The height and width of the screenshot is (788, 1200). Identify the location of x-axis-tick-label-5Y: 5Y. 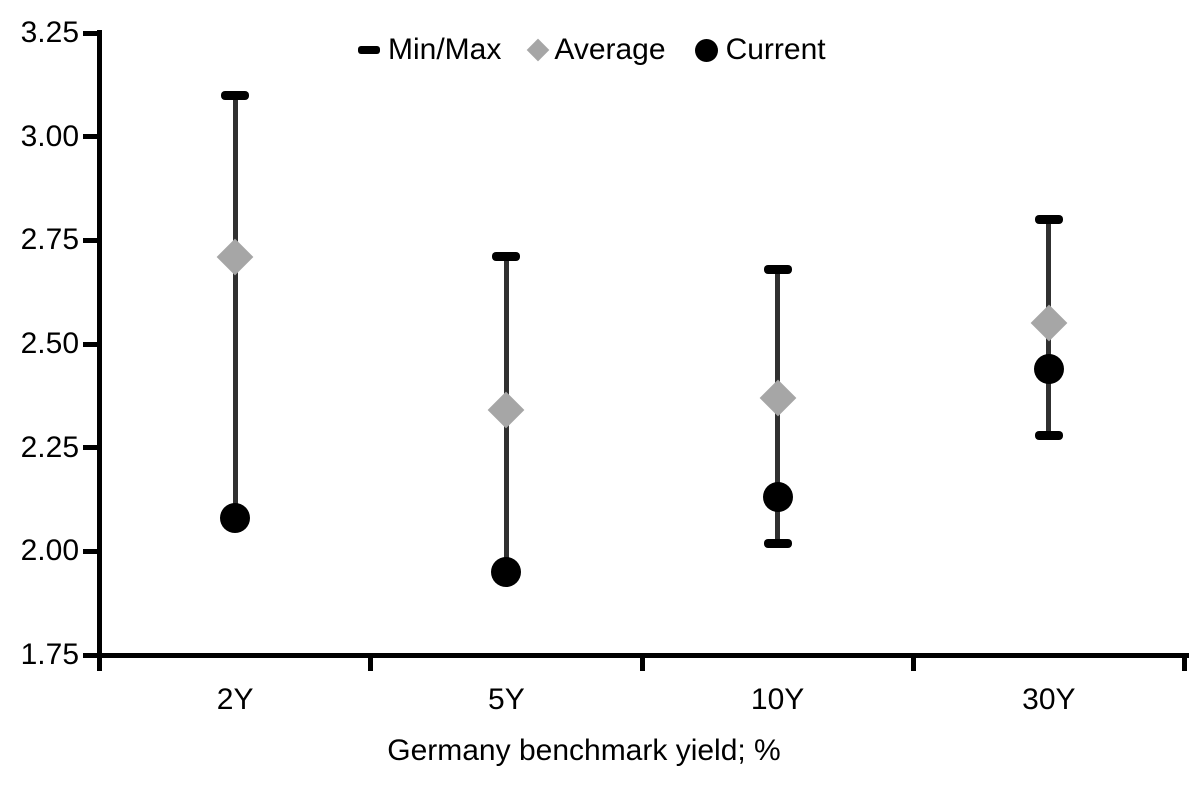
(506, 699).